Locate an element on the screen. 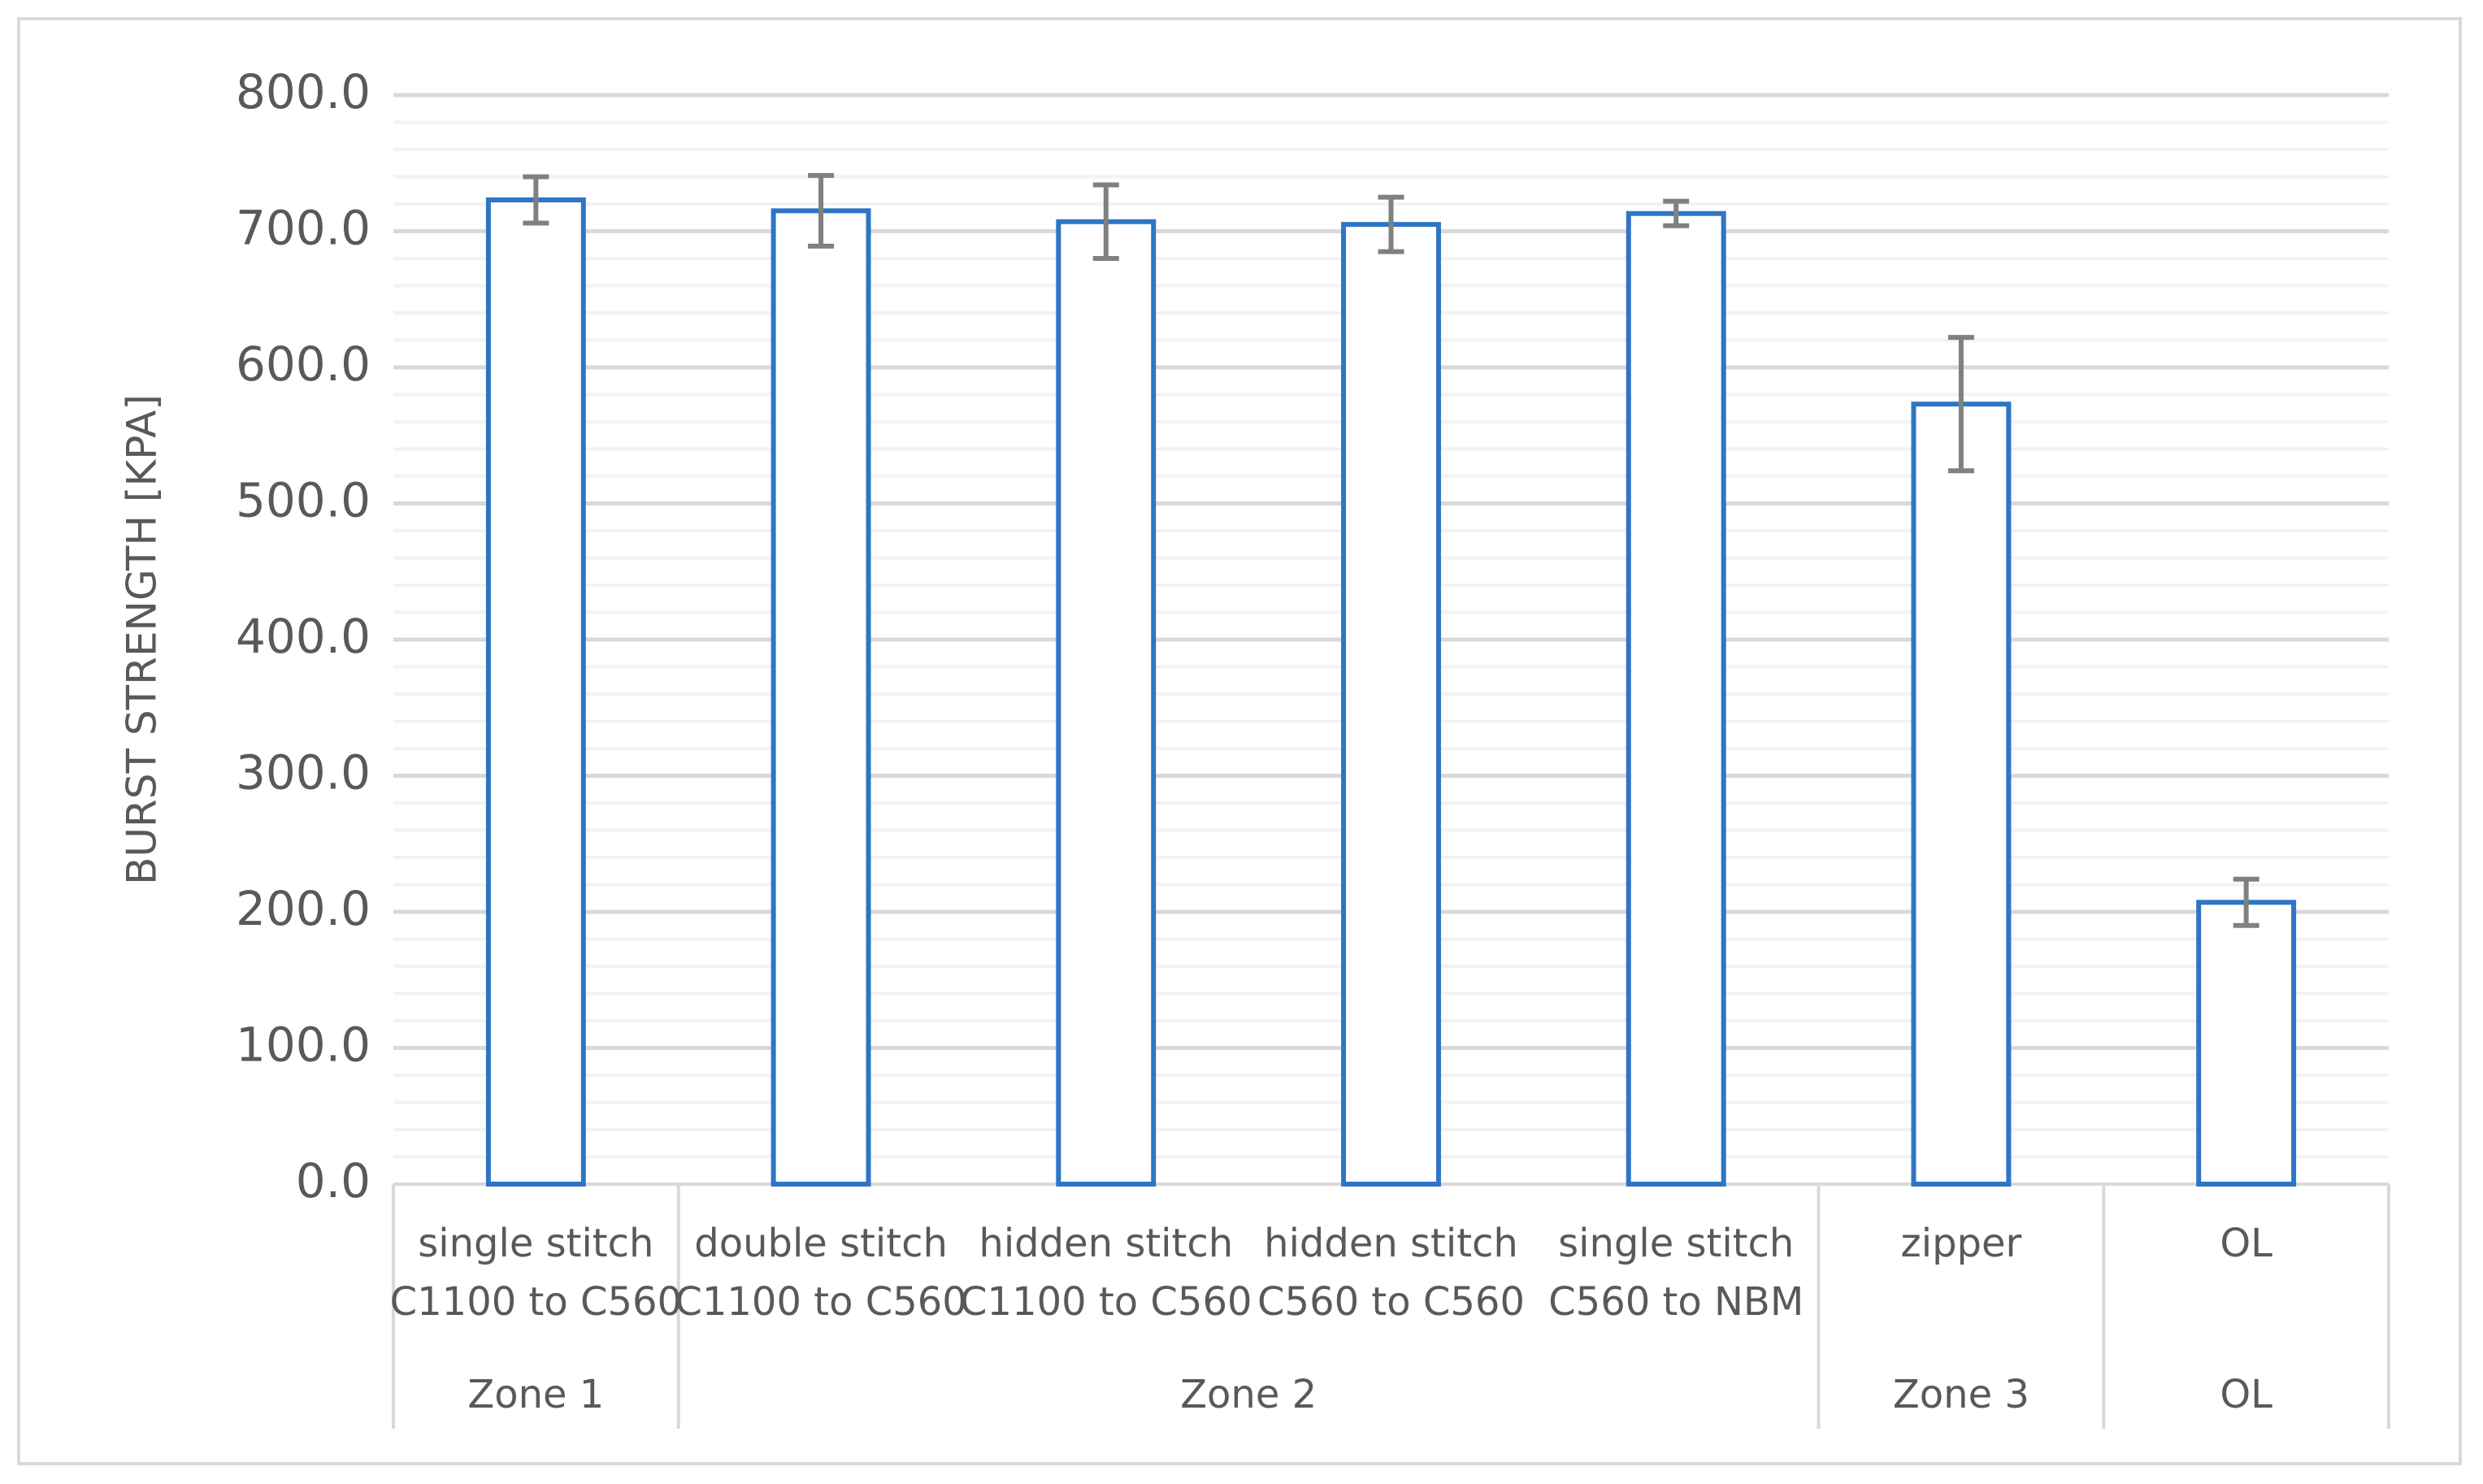  y-tick-label: 100.0 is located at coordinates (303, 1045).